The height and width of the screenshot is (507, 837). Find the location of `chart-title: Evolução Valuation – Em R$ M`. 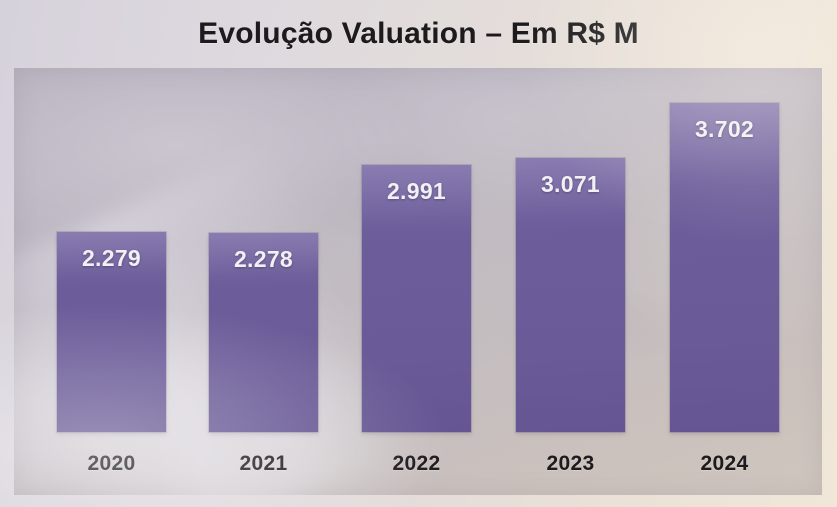

chart-title: Evolução Valuation – Em R$ M is located at coordinates (418, 33).